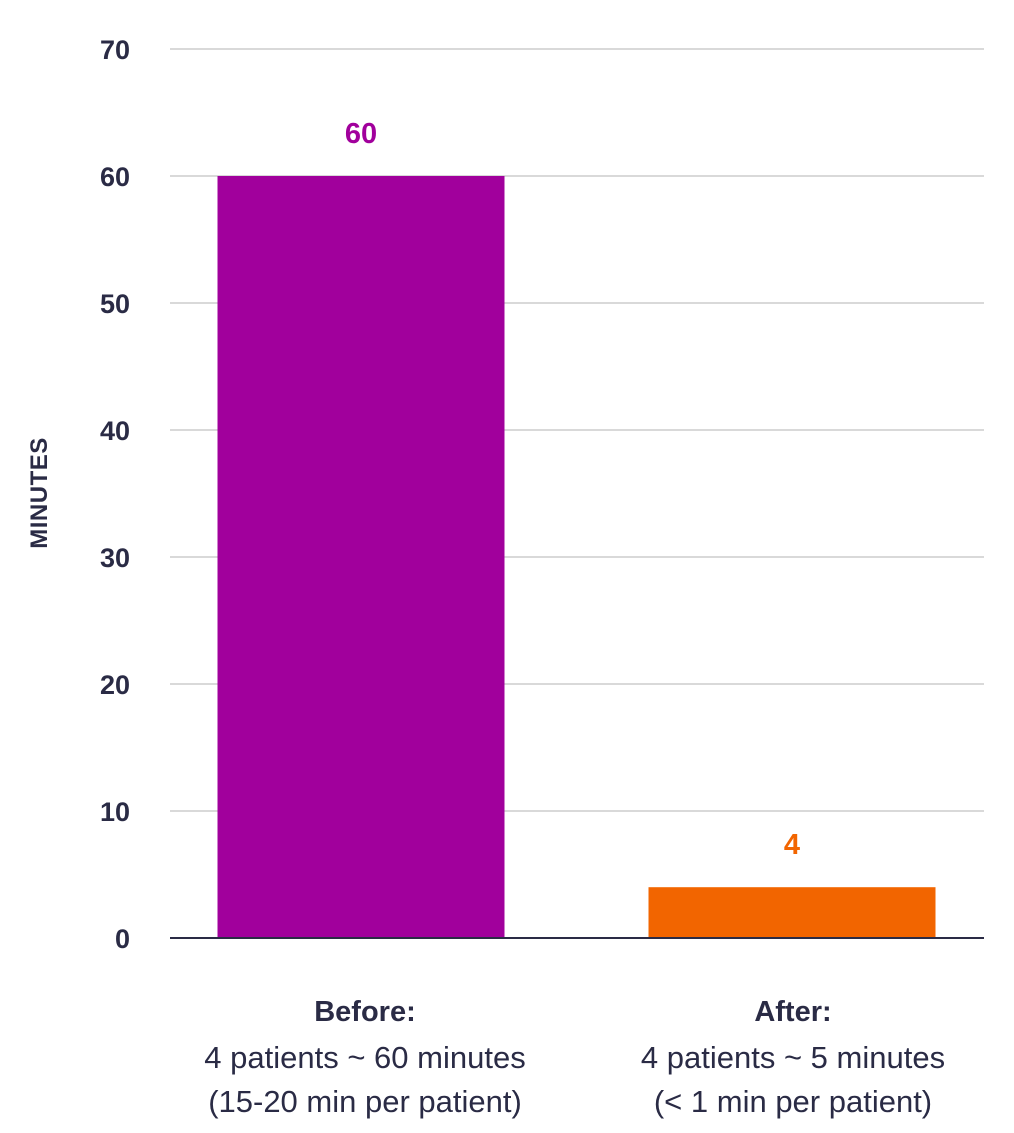  What do you see at coordinates (793, 1101) in the screenshot?
I see `category-line: (< 1 min per patient)` at bounding box center [793, 1101].